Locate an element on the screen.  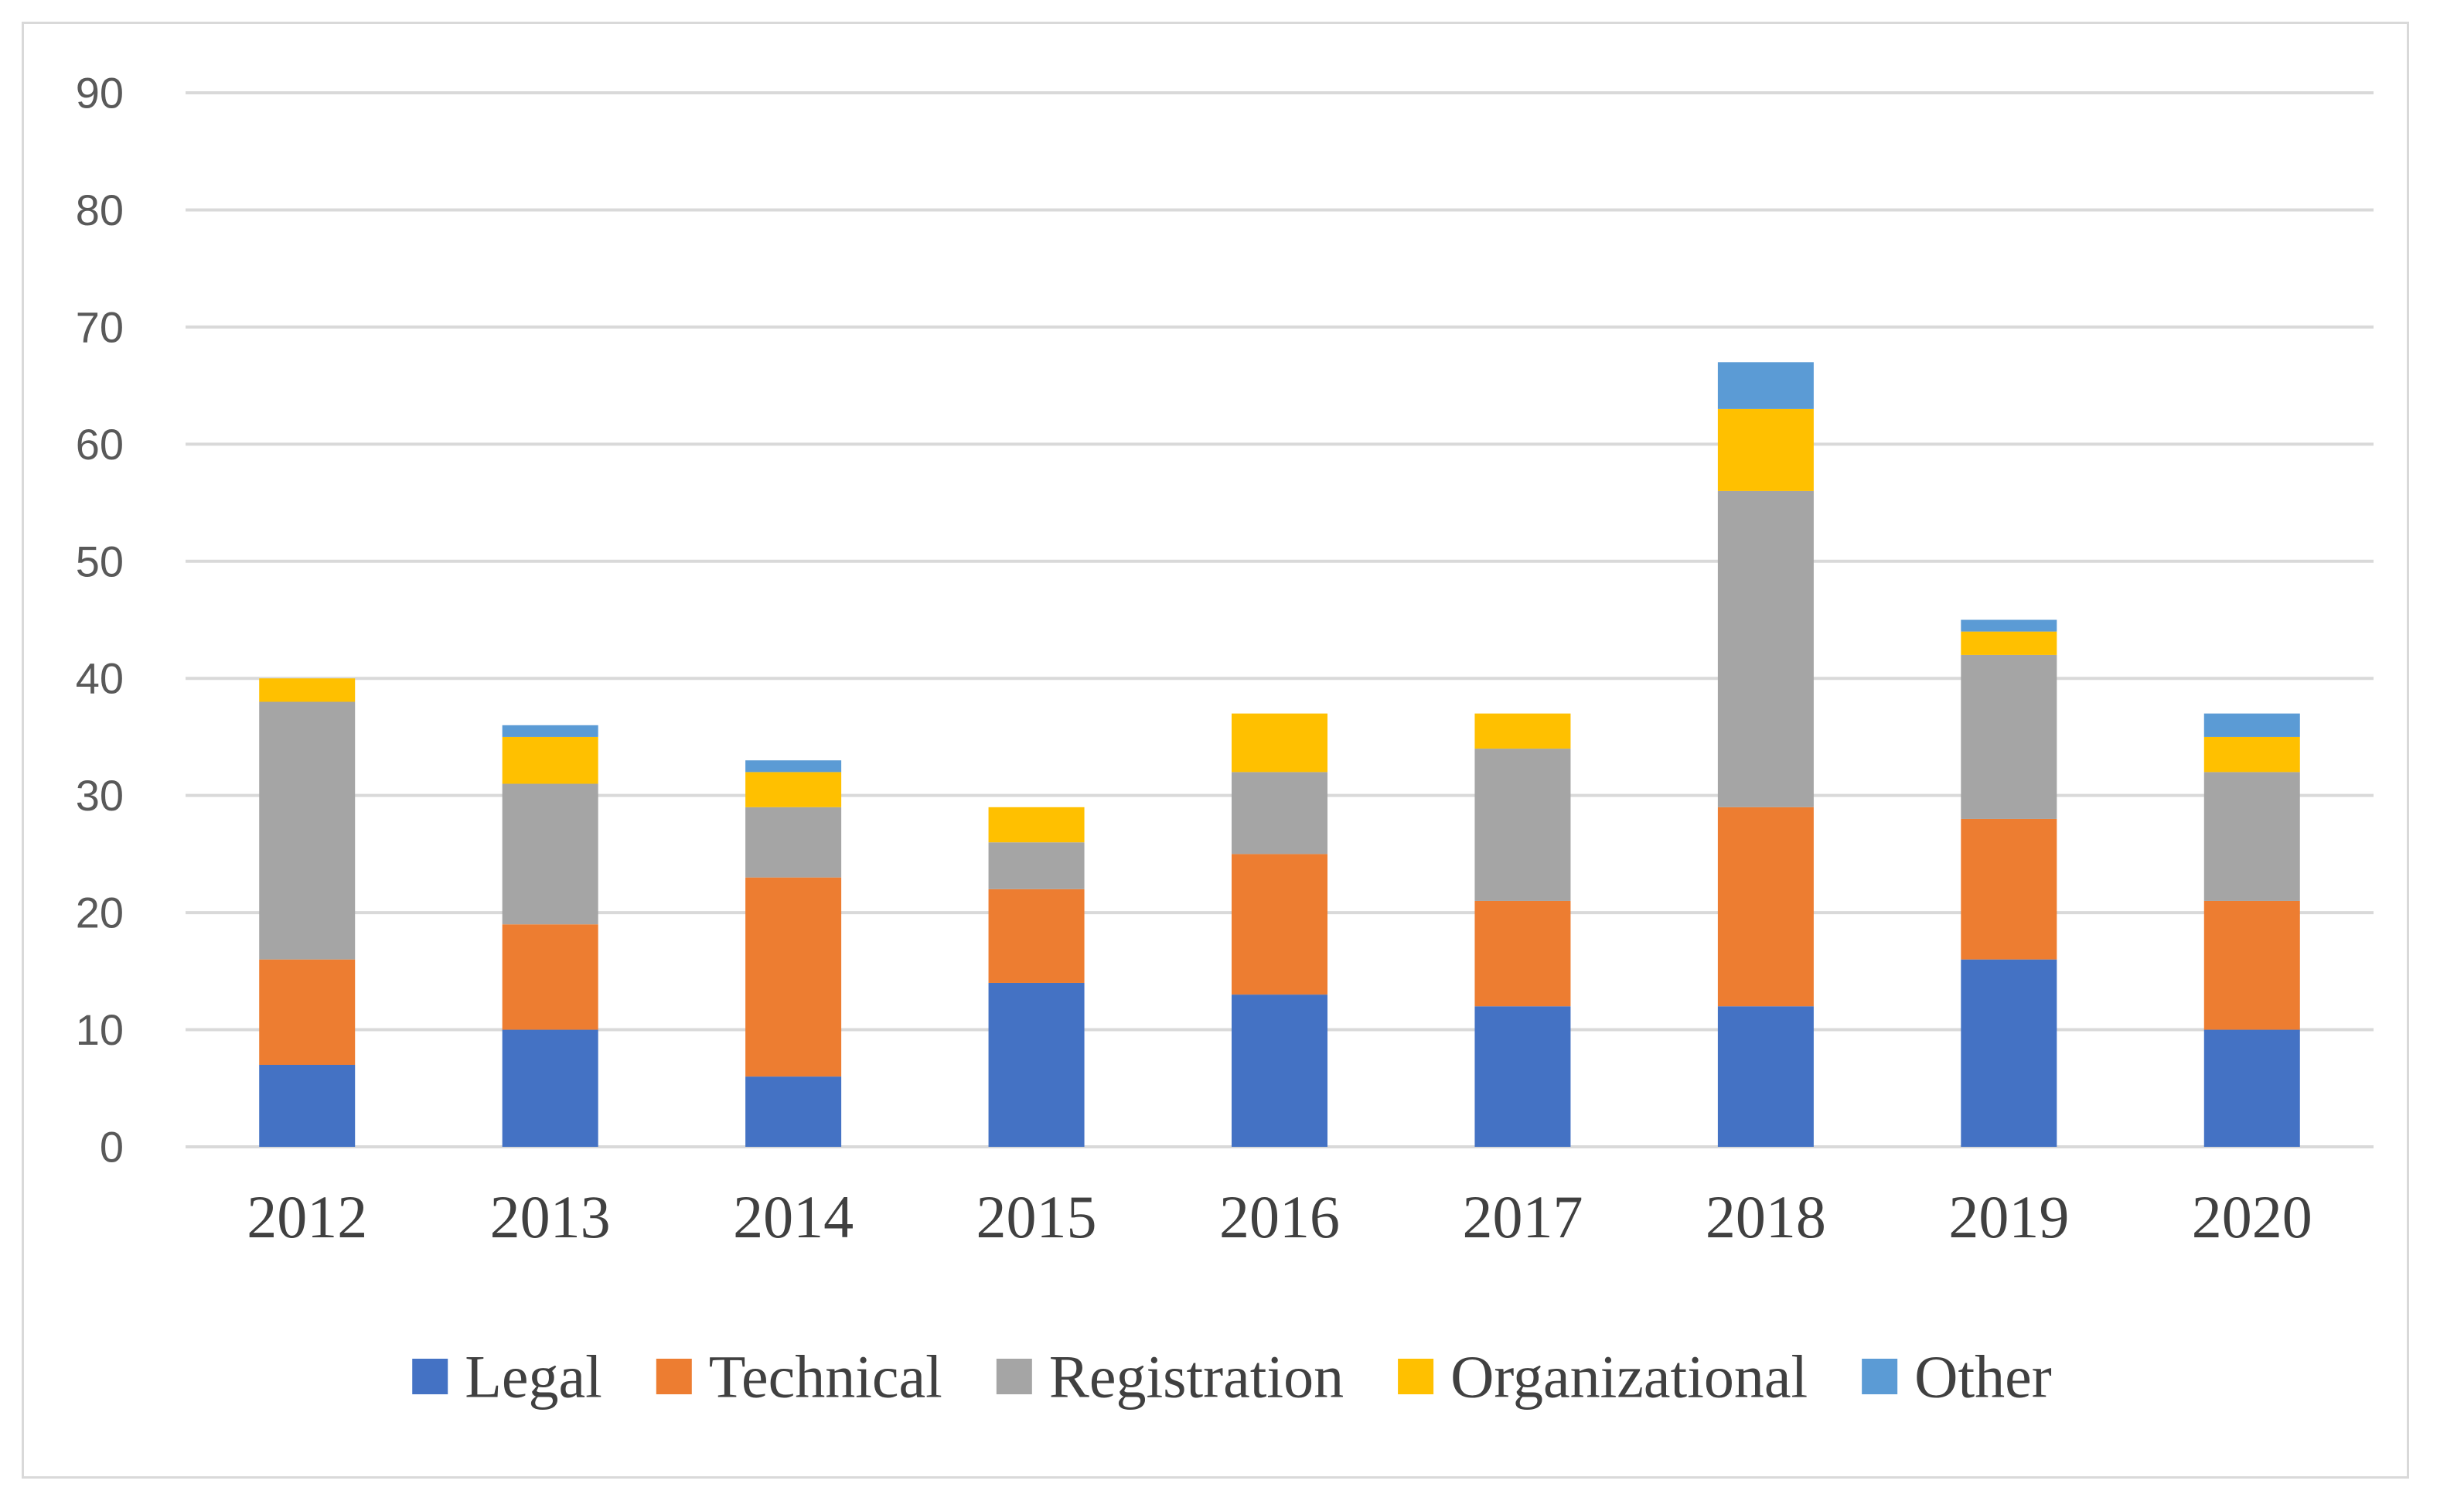
bar-registration-2020 is located at coordinates (2251, 836).